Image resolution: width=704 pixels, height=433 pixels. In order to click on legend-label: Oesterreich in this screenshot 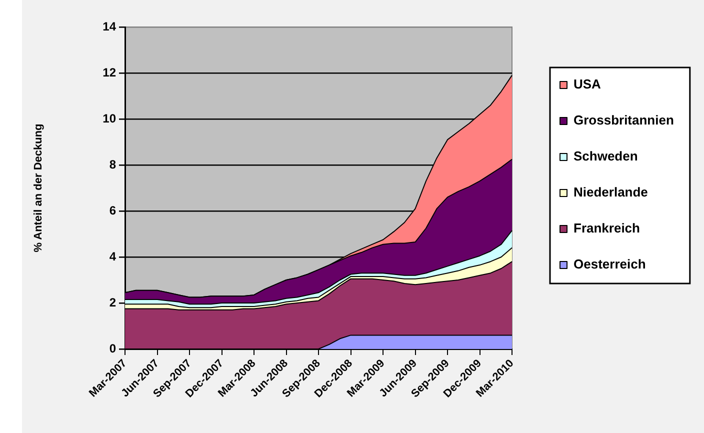, I will do `click(610, 264)`.